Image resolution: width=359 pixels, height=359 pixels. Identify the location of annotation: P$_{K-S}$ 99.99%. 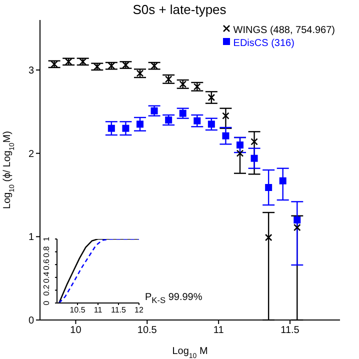
(173, 298).